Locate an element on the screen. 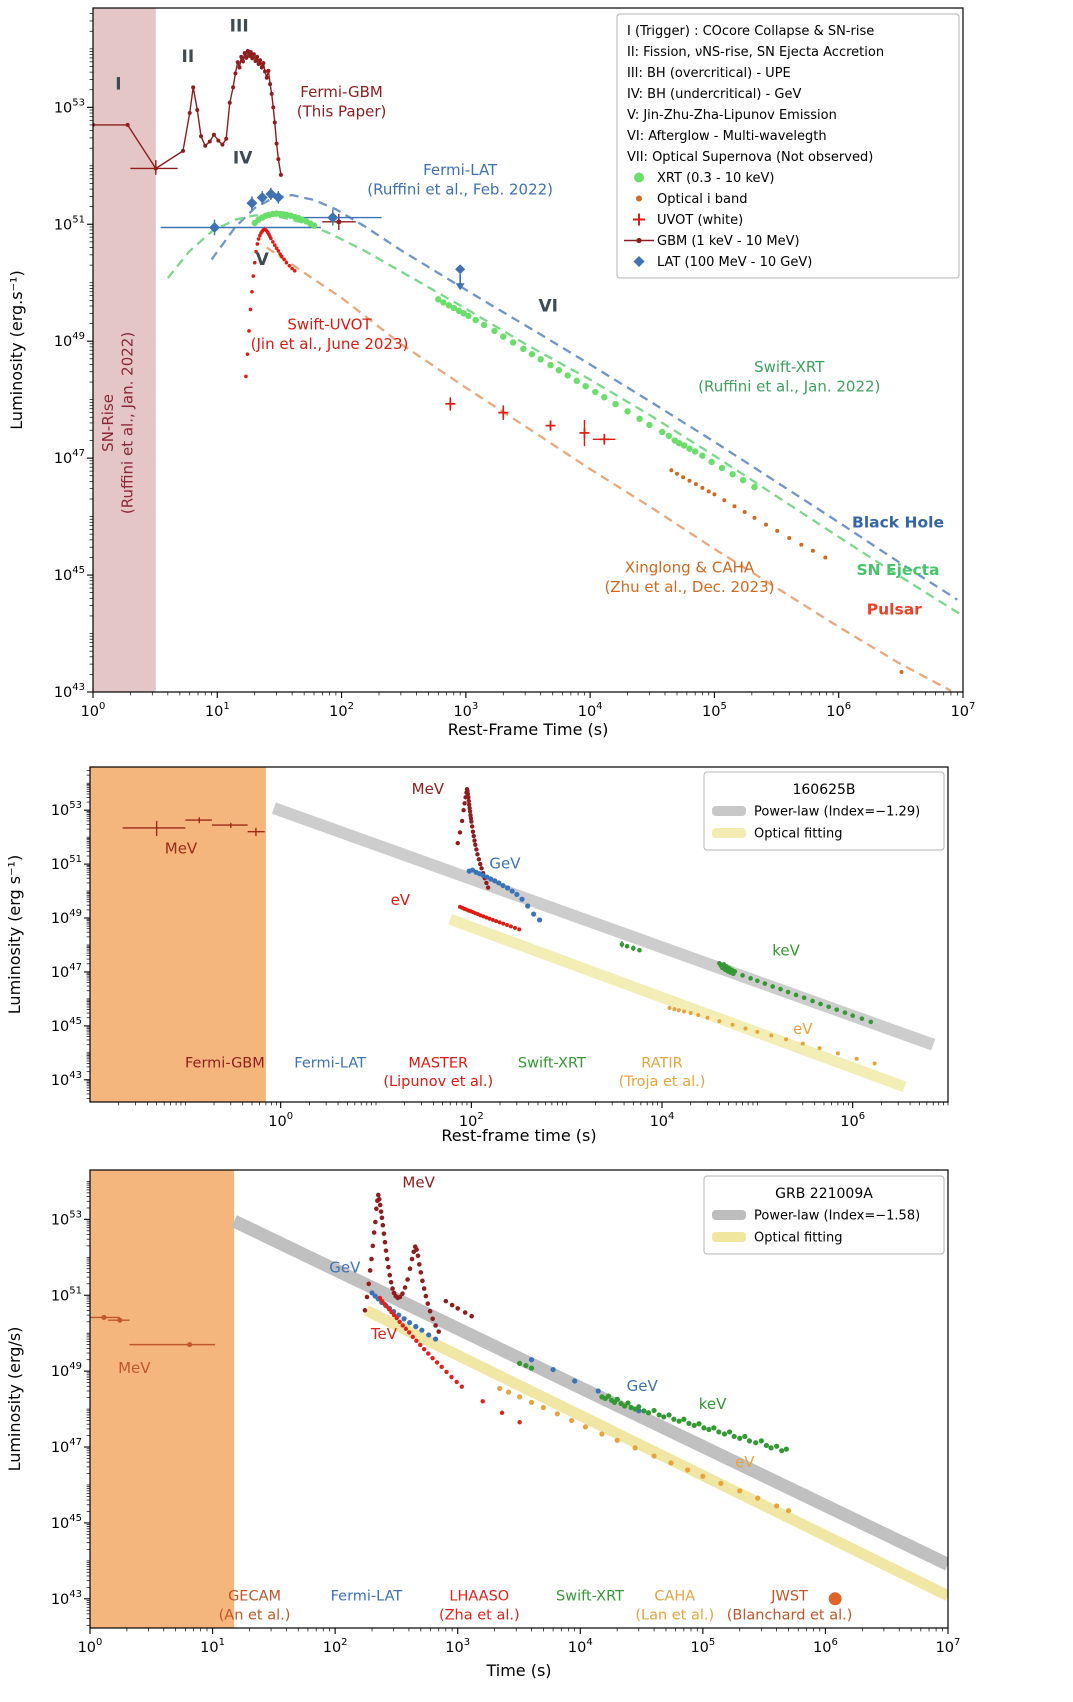 Image resolution: width=1073 pixels, height=1702 pixels. p3-series-mev-spike is located at coordinates (418, 1263).